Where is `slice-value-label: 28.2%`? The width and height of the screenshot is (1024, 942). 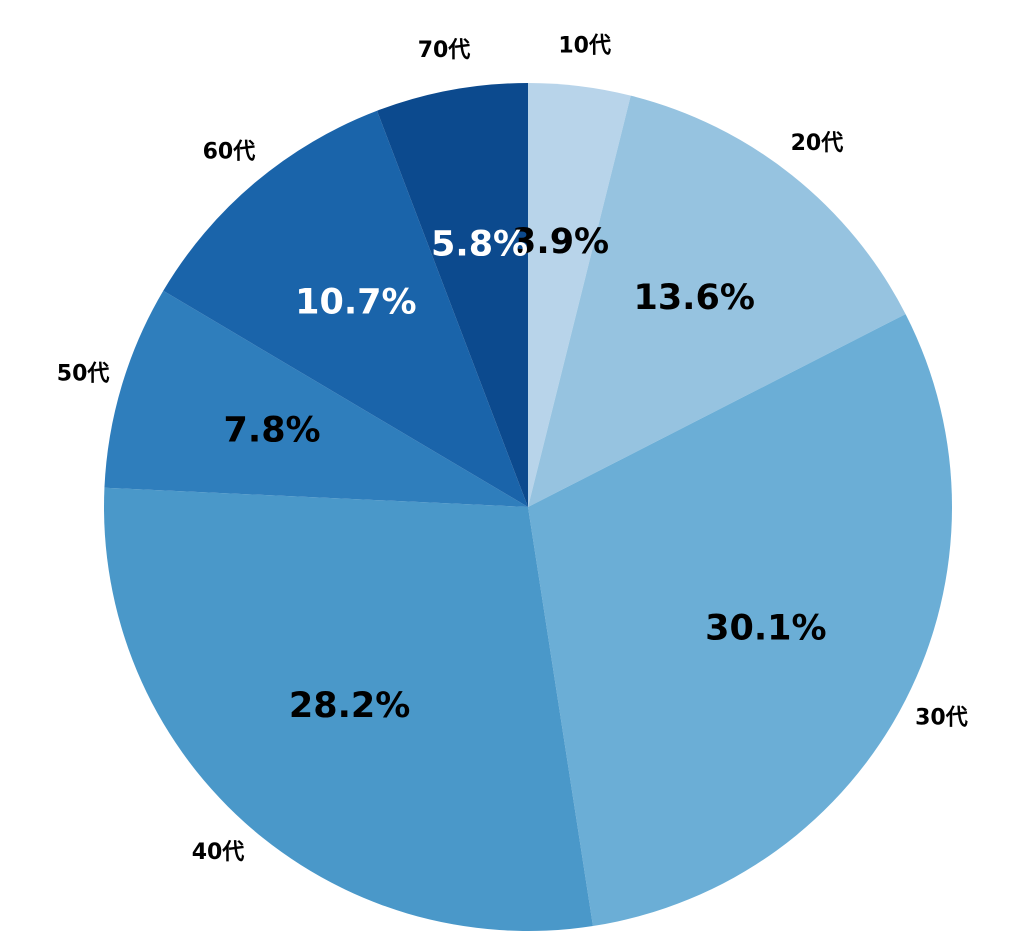 slice-value-label: 28.2% is located at coordinates (349, 706).